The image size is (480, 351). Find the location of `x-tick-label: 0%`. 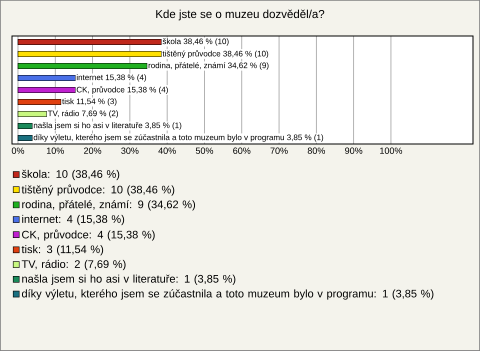

x-tick-label: 0% is located at coordinates (18, 151).